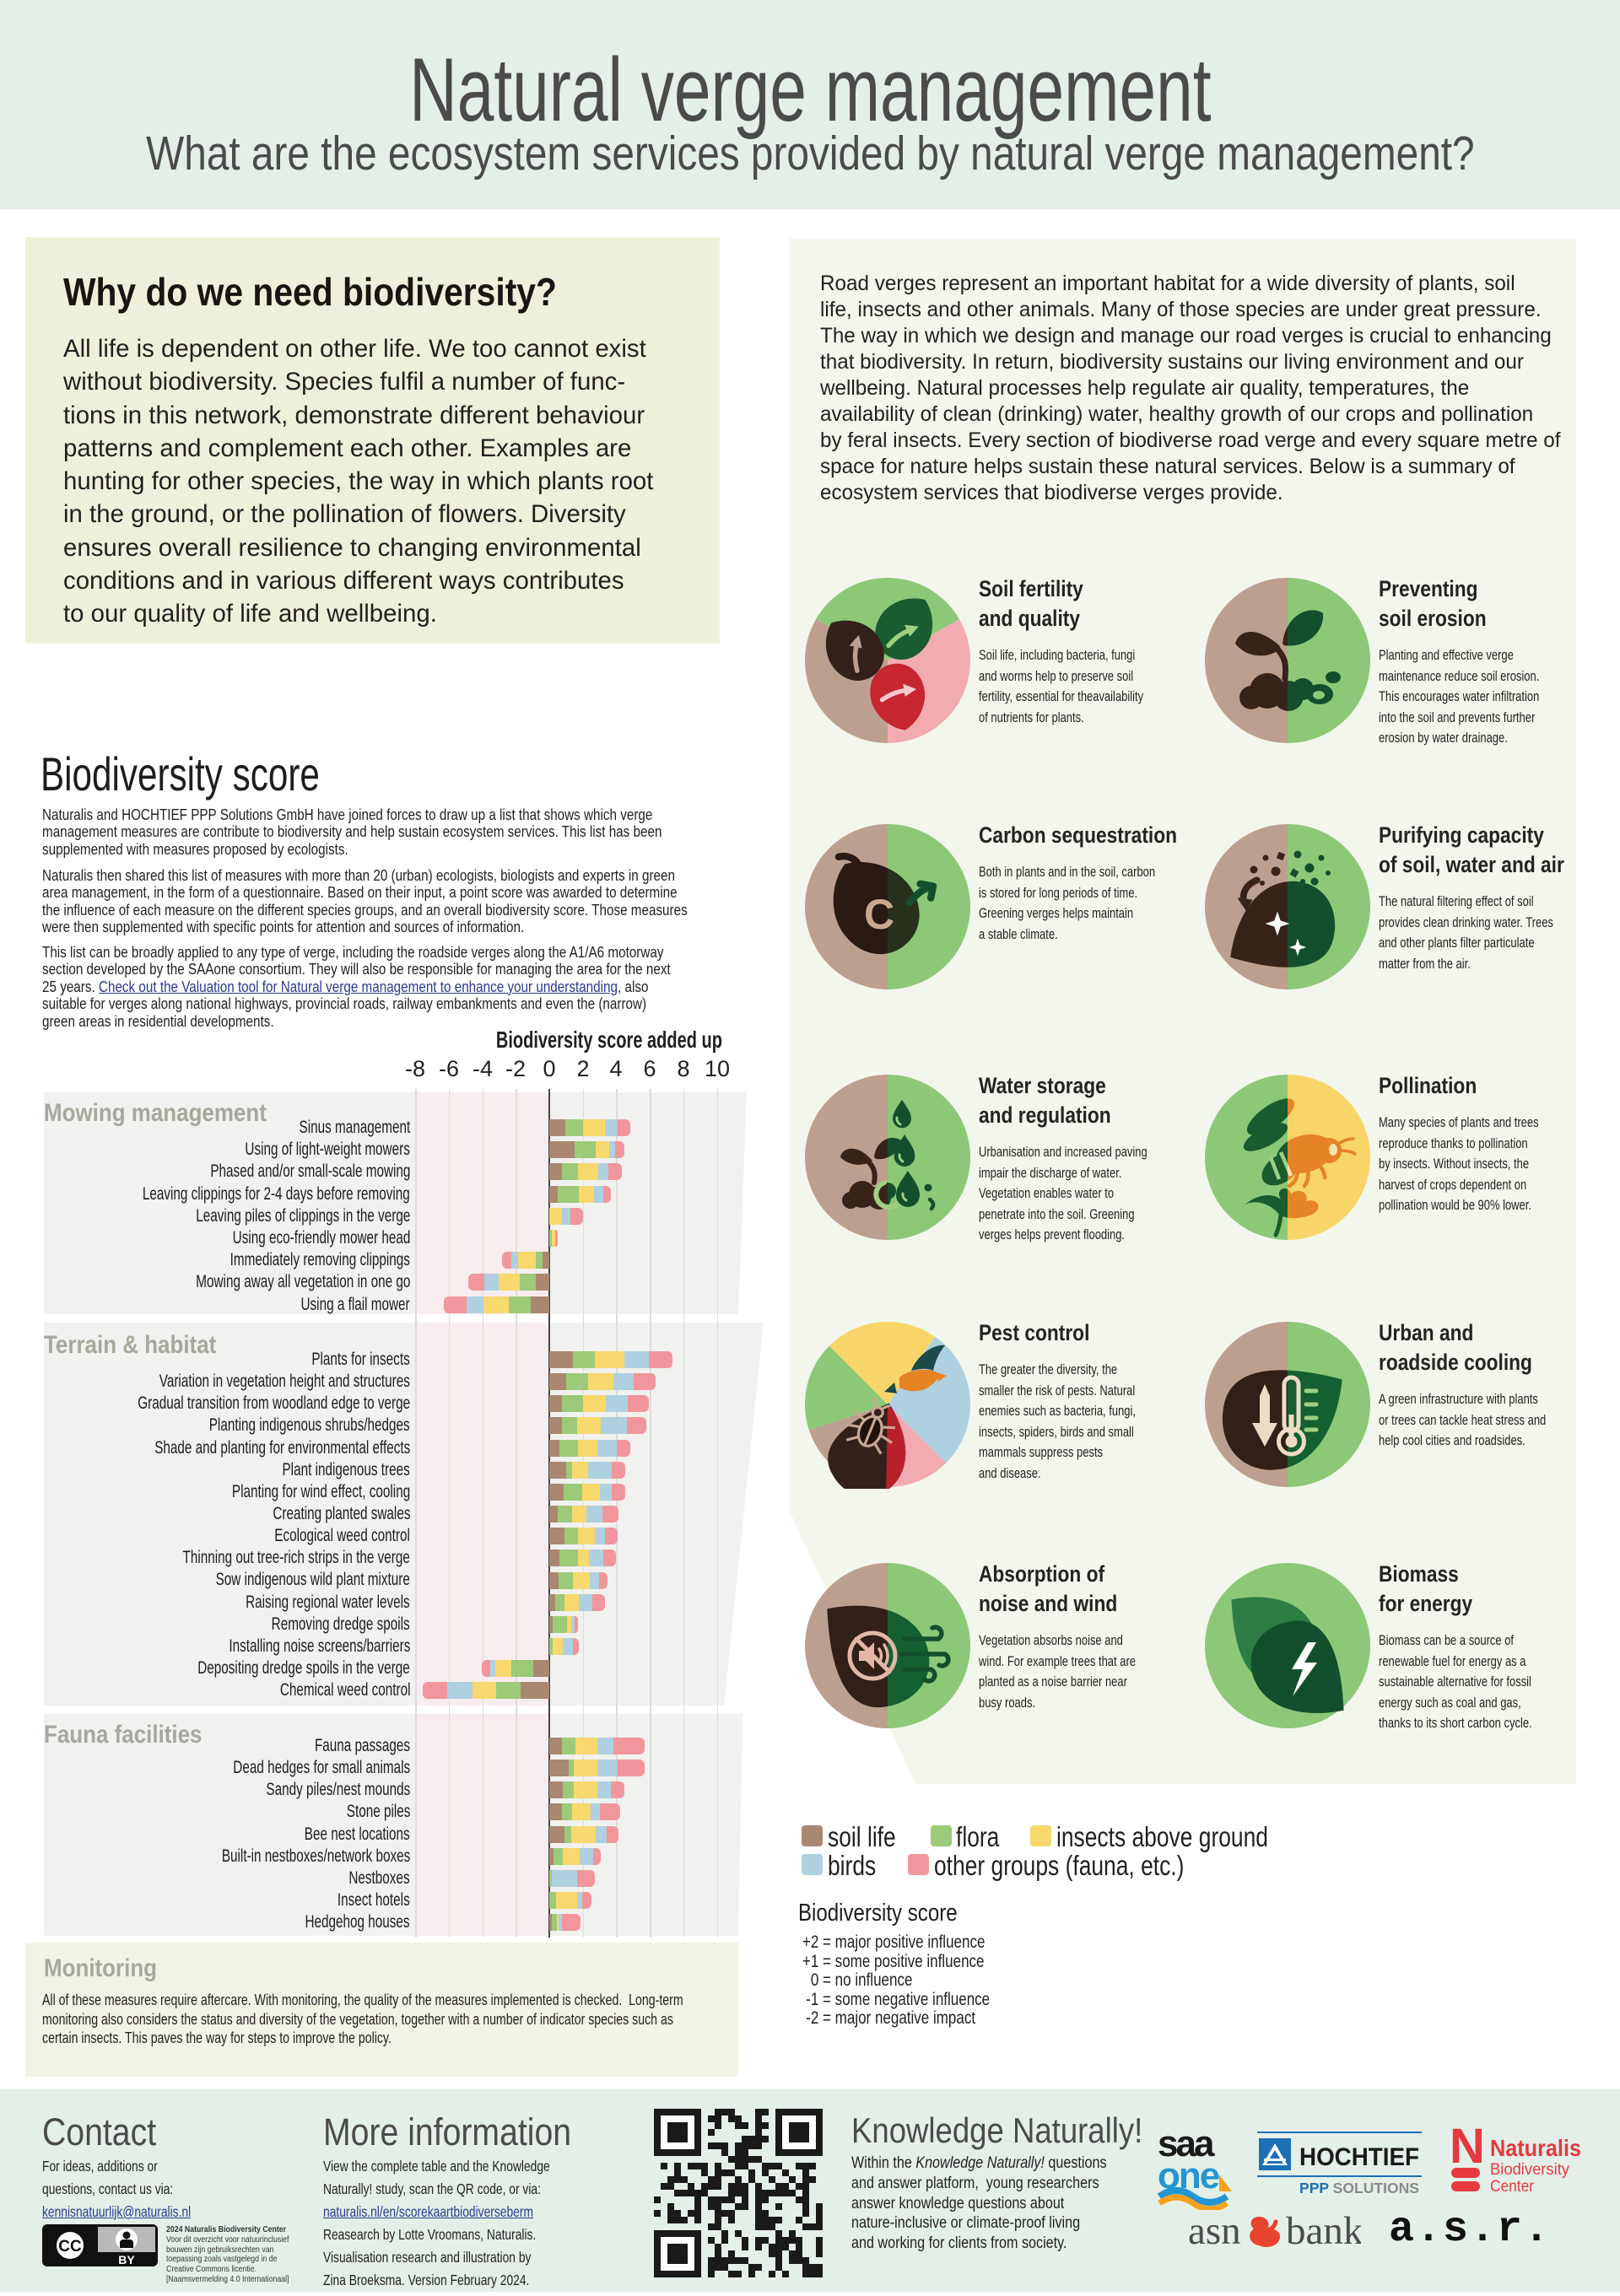 The width and height of the screenshot is (1620, 2296). I want to click on svg-text: Biodiversity, so click(1529, 2170).